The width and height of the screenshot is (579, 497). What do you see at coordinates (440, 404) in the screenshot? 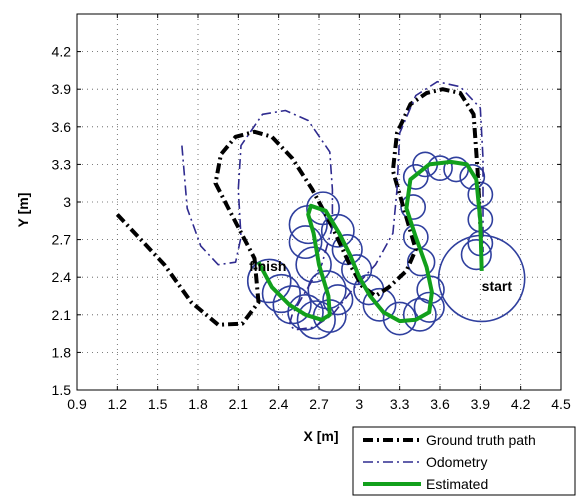
I see `x-tick-label: 3.6` at bounding box center [440, 404].